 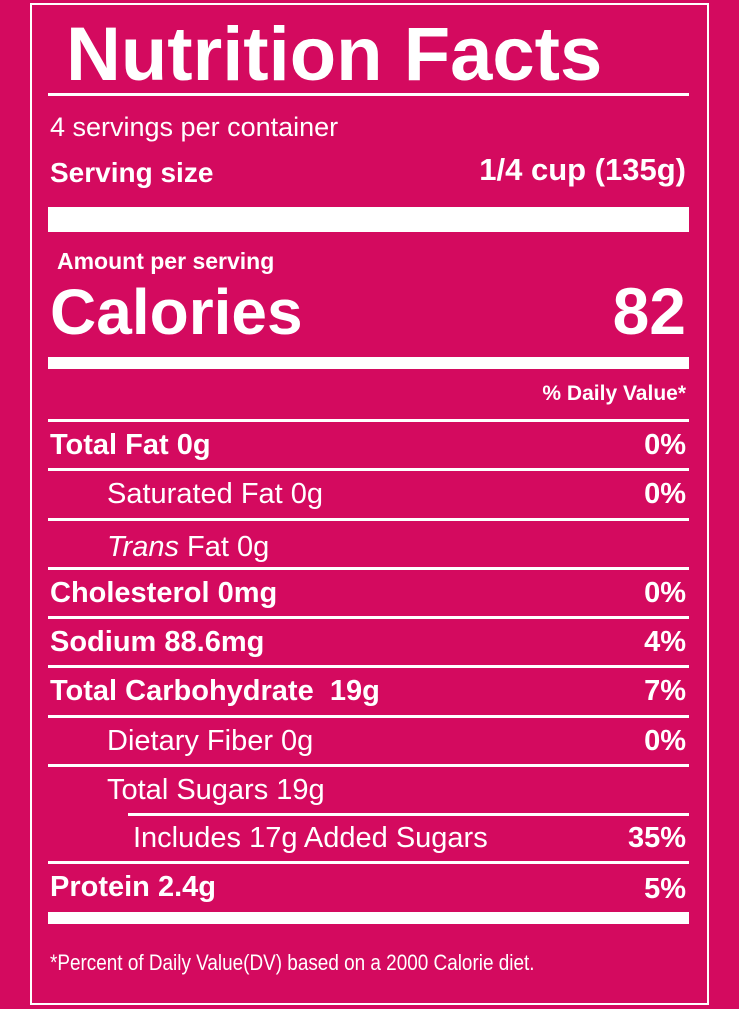 I want to click on row-dv: 5%, so click(x=665, y=889).